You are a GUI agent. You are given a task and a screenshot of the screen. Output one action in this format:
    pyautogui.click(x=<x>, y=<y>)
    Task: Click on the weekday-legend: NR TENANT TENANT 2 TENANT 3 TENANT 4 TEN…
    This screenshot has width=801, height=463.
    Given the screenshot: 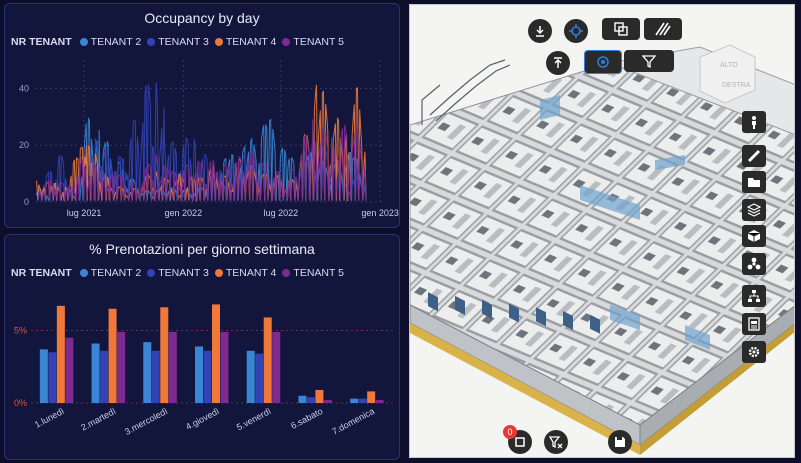 What is the action you would take?
    pyautogui.click(x=177, y=273)
    